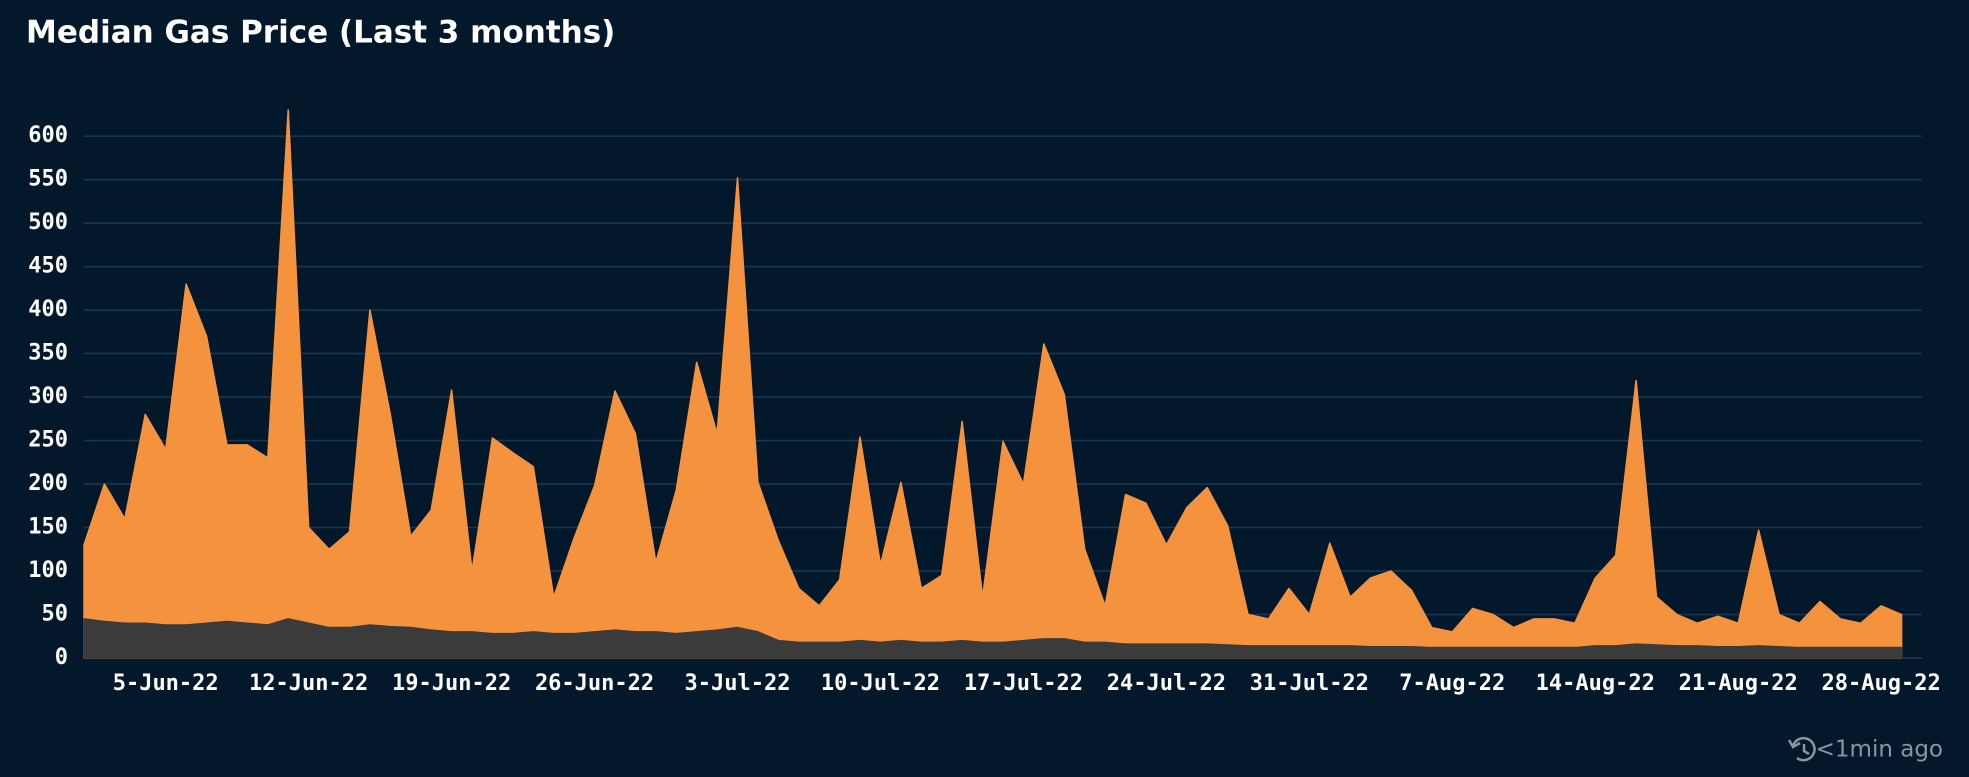  Describe the element at coordinates (1794, 744) in the screenshot. I see `refresh-arrow` at that location.